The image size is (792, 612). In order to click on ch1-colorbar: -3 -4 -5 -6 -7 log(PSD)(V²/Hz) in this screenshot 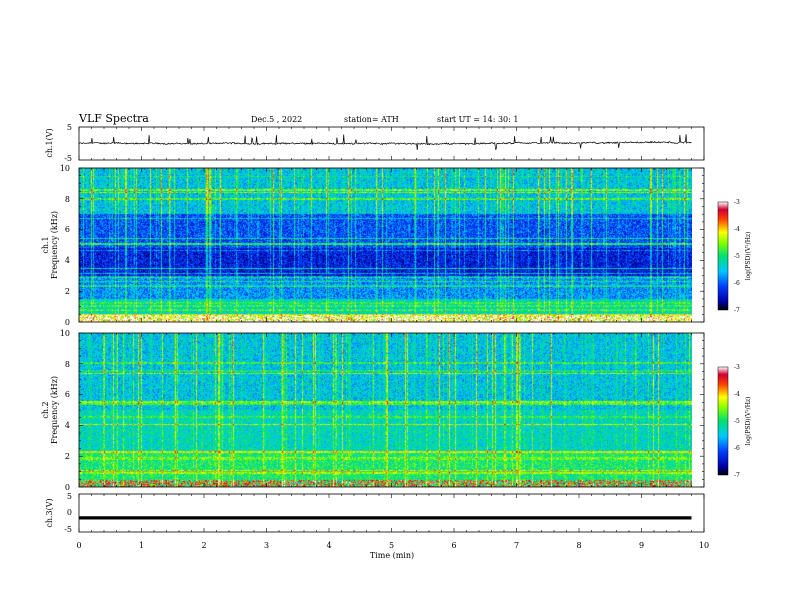, I will do `click(734, 256)`.